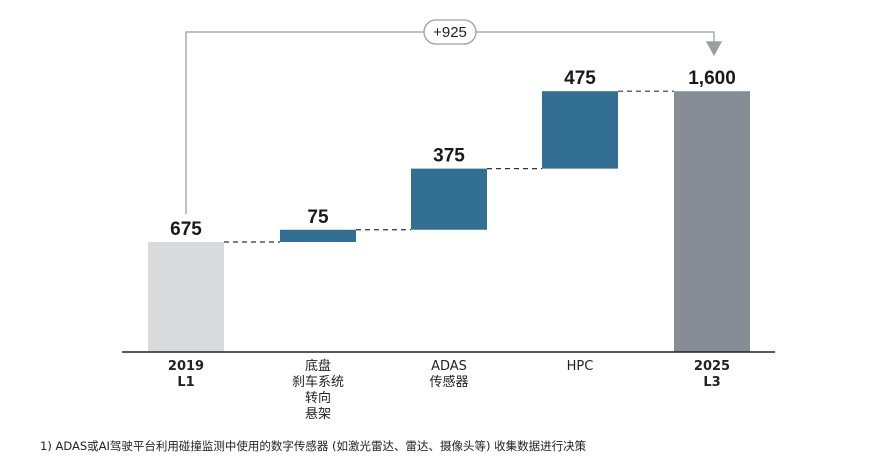 The image size is (882, 464). I want to click on delta-arrow-head, so click(714, 49).